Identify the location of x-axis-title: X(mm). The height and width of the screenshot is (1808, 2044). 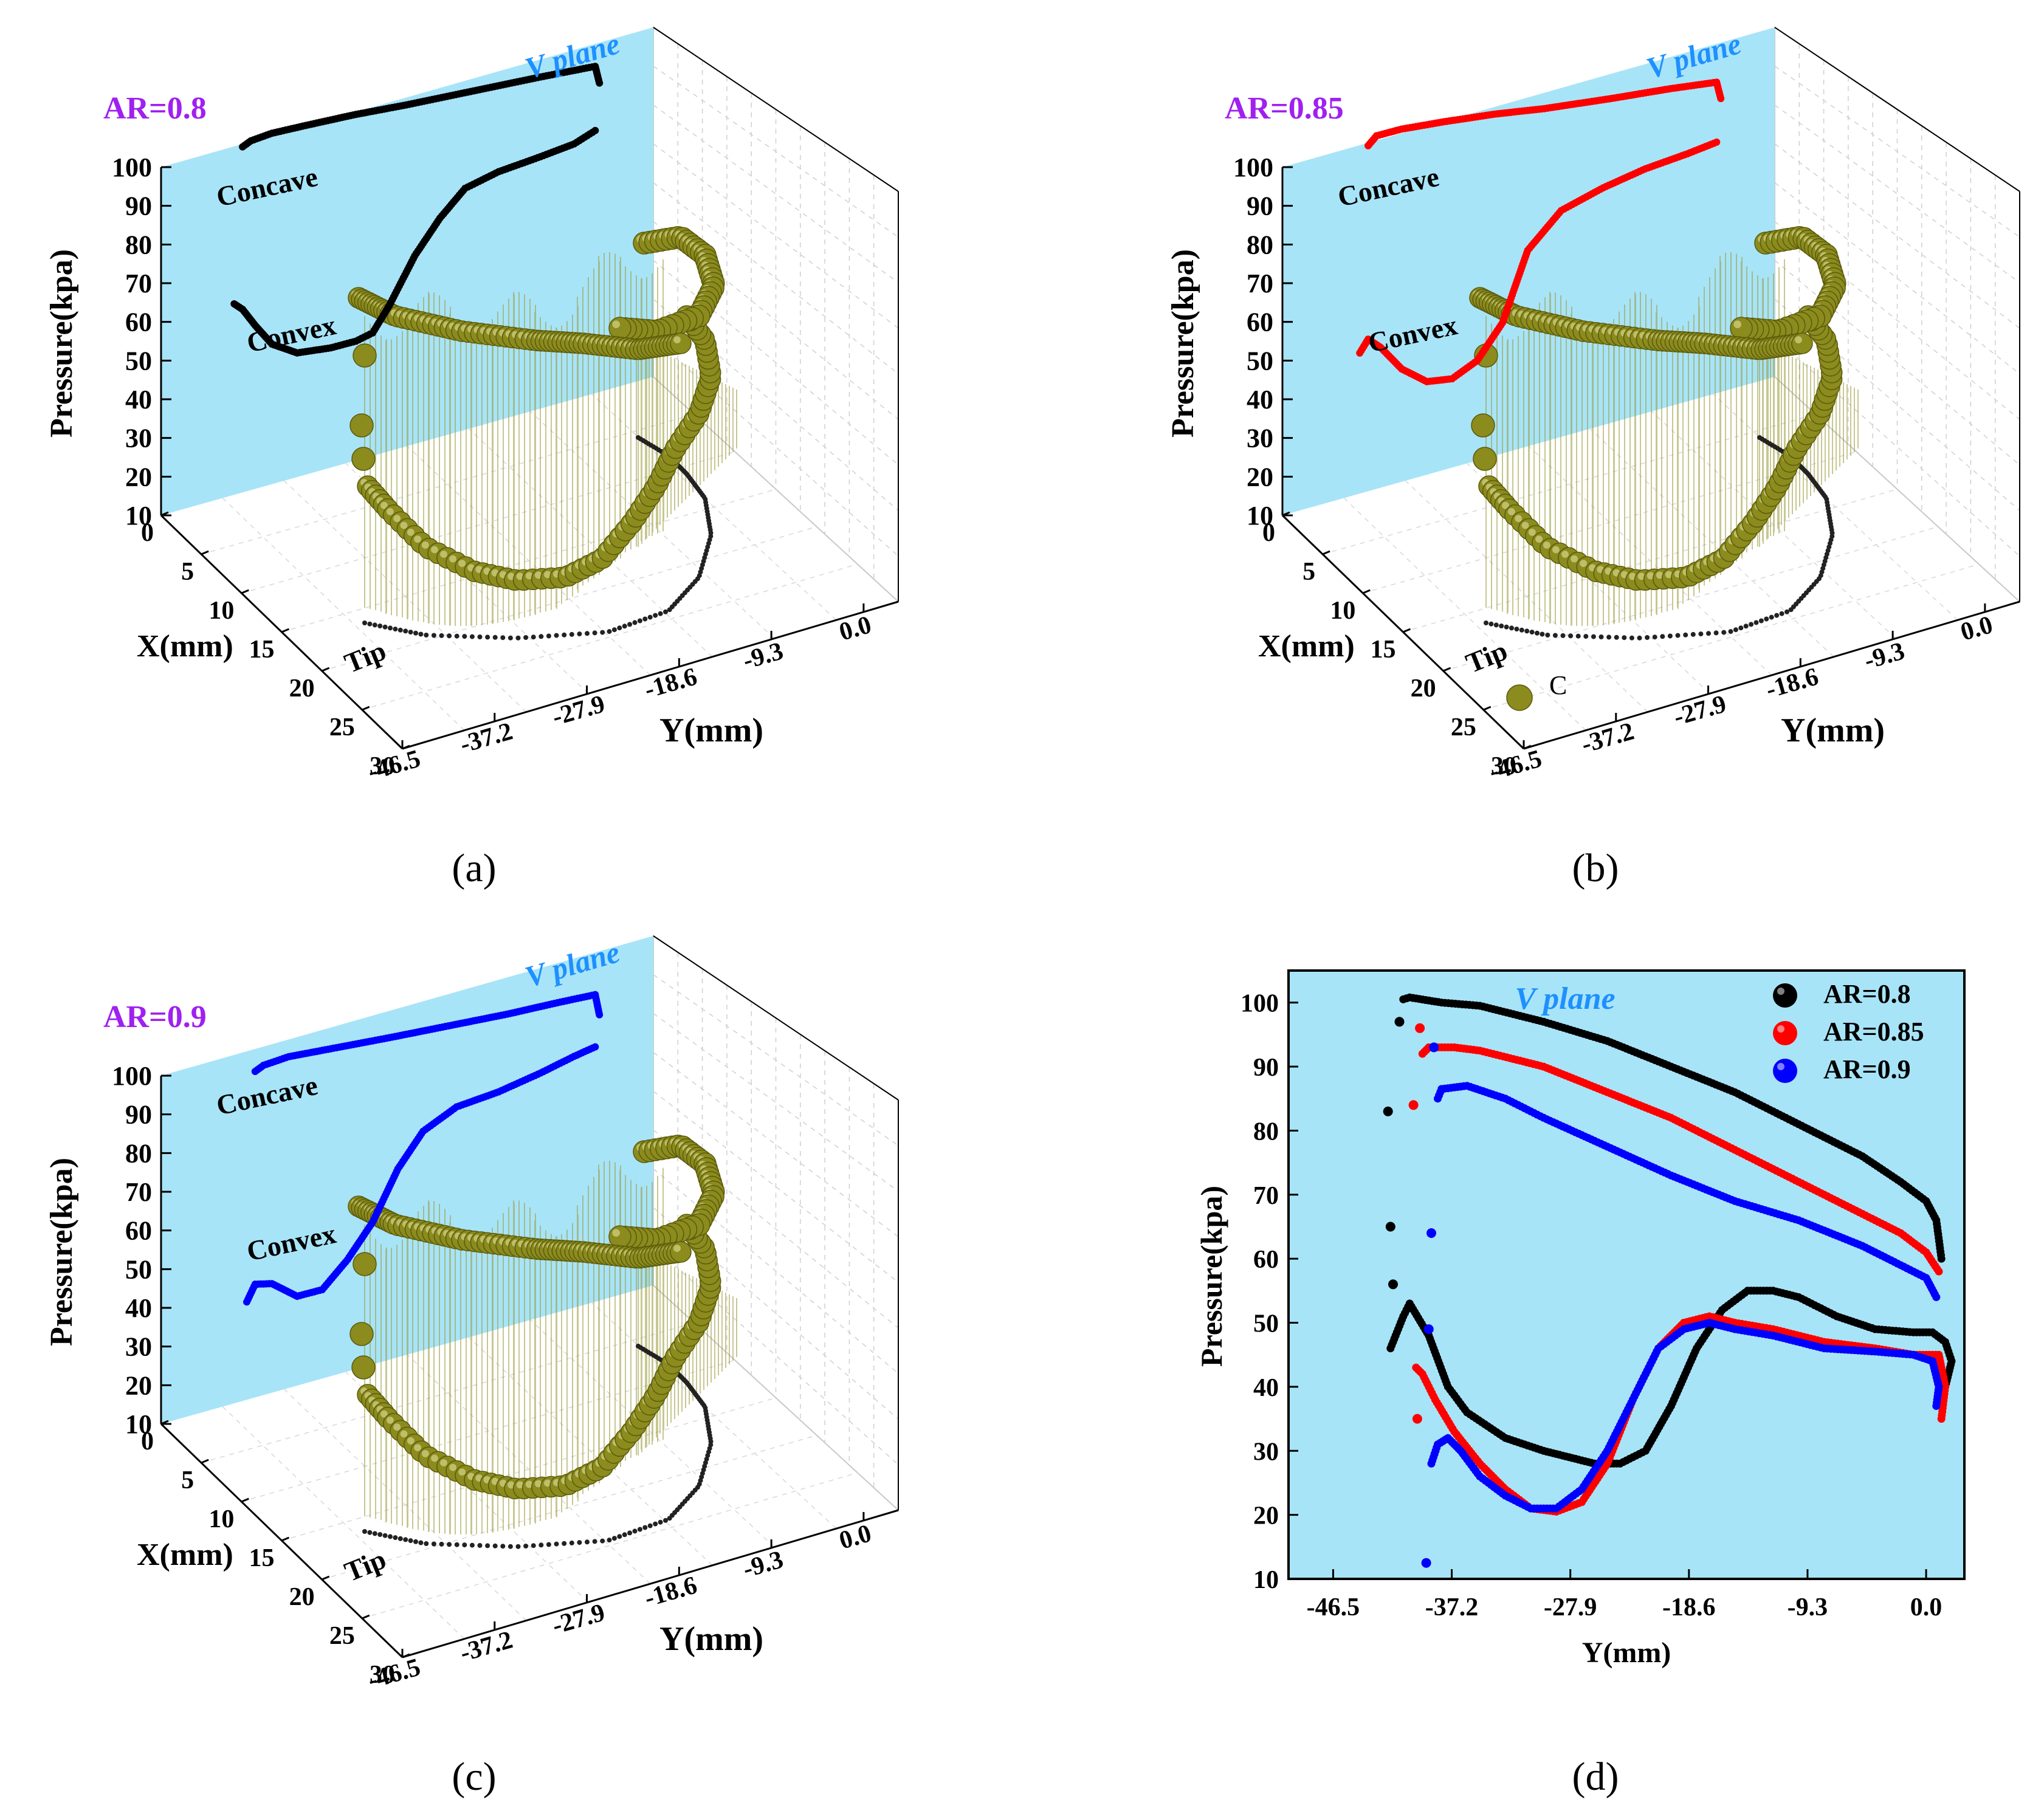
(185, 646).